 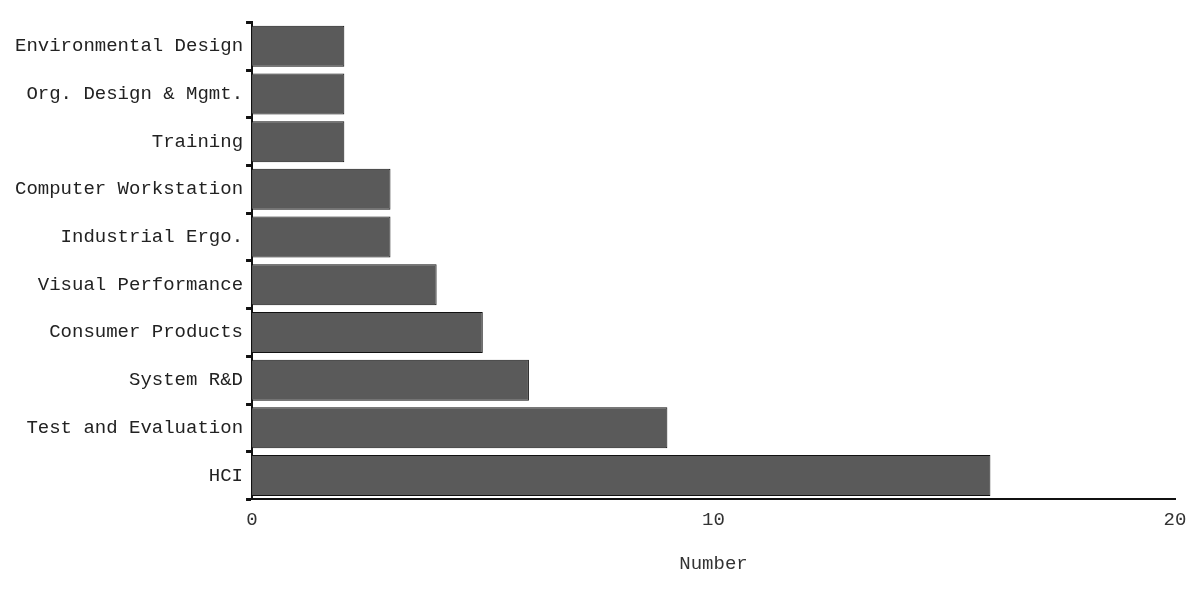 I want to click on y-tick-label: Industrial Ergo., so click(x=152, y=237).